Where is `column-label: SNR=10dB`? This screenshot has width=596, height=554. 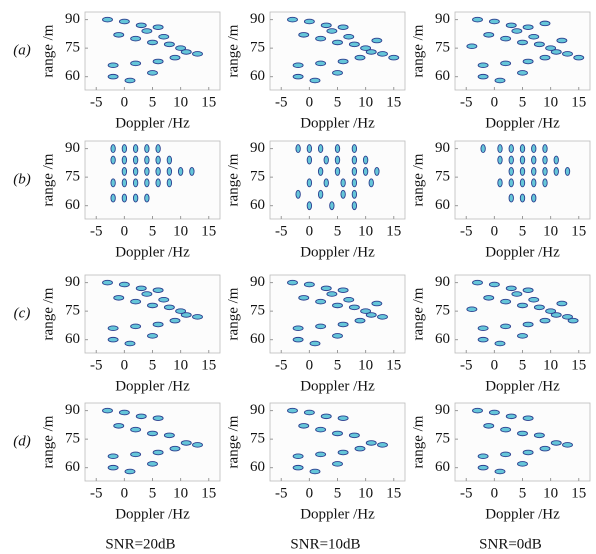 column-label: SNR=10dB is located at coordinates (325, 544).